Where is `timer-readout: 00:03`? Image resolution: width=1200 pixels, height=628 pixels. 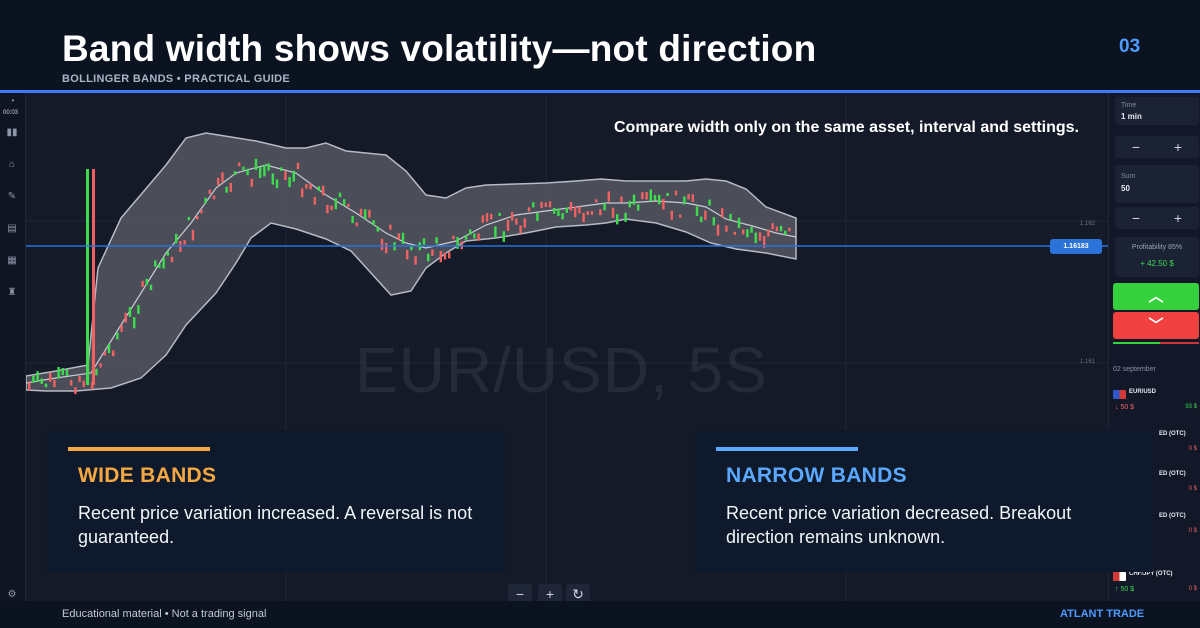 timer-readout: 00:03 is located at coordinates (11, 113).